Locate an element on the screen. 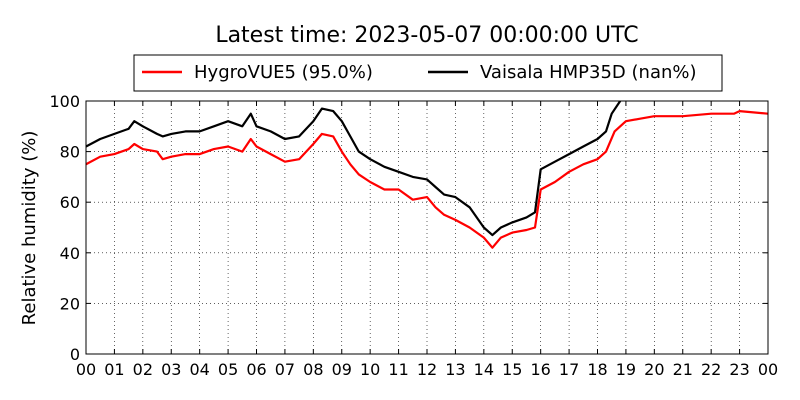 The width and height of the screenshot is (800, 400). y-tick-label: 0 is located at coordinates (75, 354).